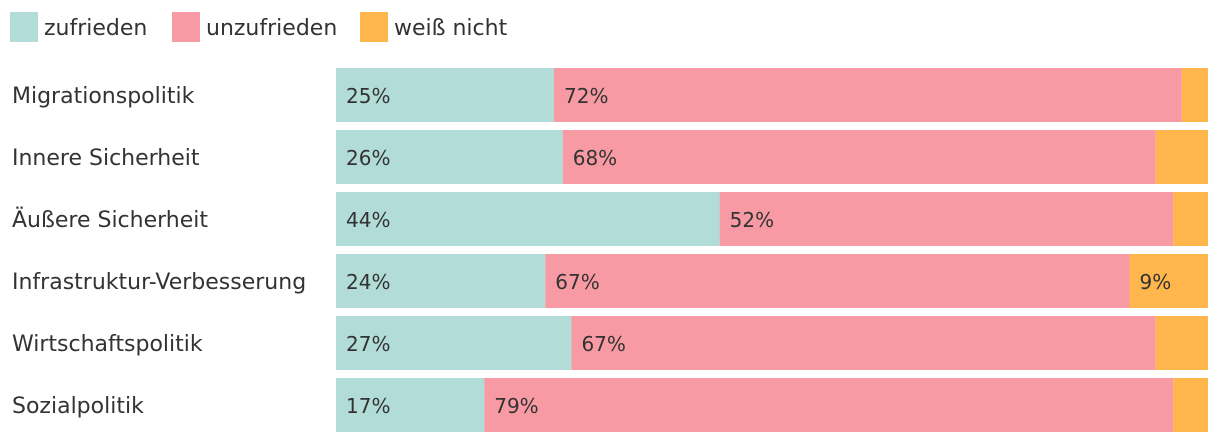 The height and width of the screenshot is (444, 1220). What do you see at coordinates (368, 344) in the screenshot?
I see `value-label-wirtschaftspolitik-zufrieden: 27%` at bounding box center [368, 344].